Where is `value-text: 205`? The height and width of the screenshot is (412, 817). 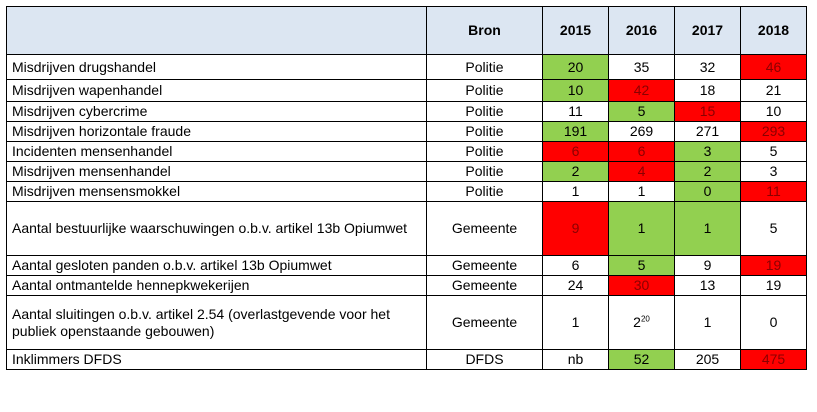
value-text: 205 is located at coordinates (707, 359).